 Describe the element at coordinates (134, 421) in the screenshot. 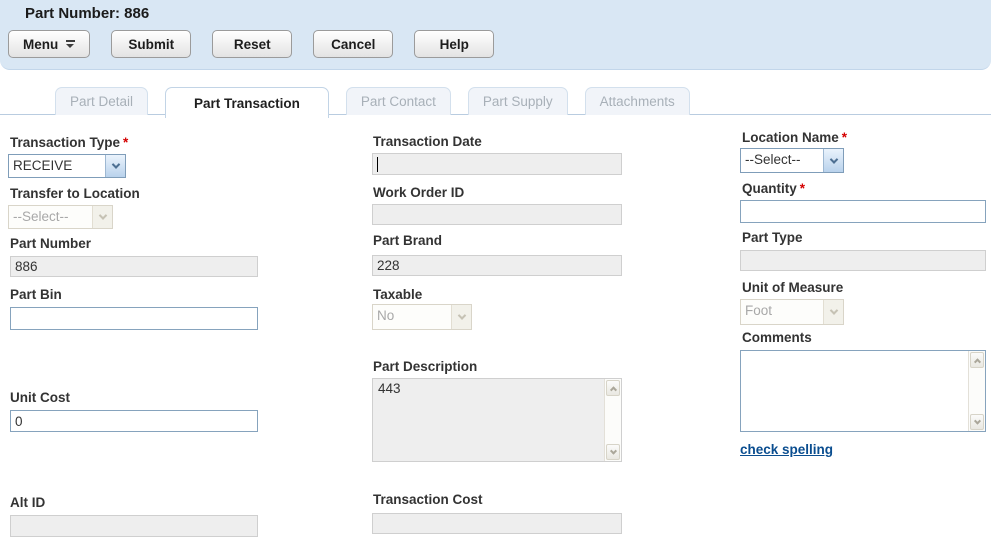

I see `unit-cost-field` at that location.